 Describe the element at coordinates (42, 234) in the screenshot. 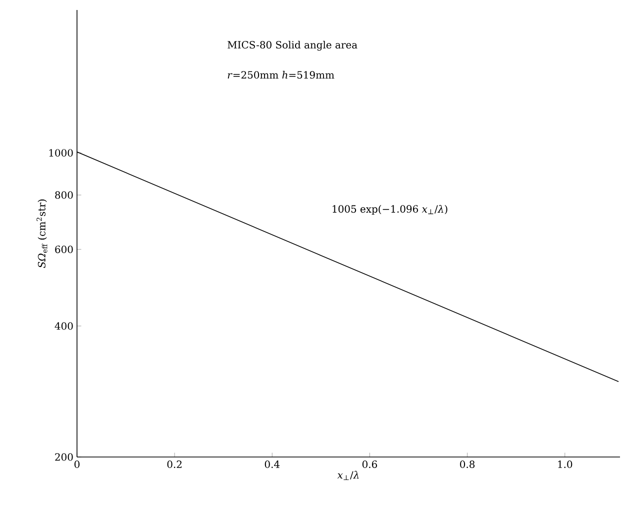

I see `y-axis-title: SΩ$_{eff}$ (cm$^{2}$str)` at that location.